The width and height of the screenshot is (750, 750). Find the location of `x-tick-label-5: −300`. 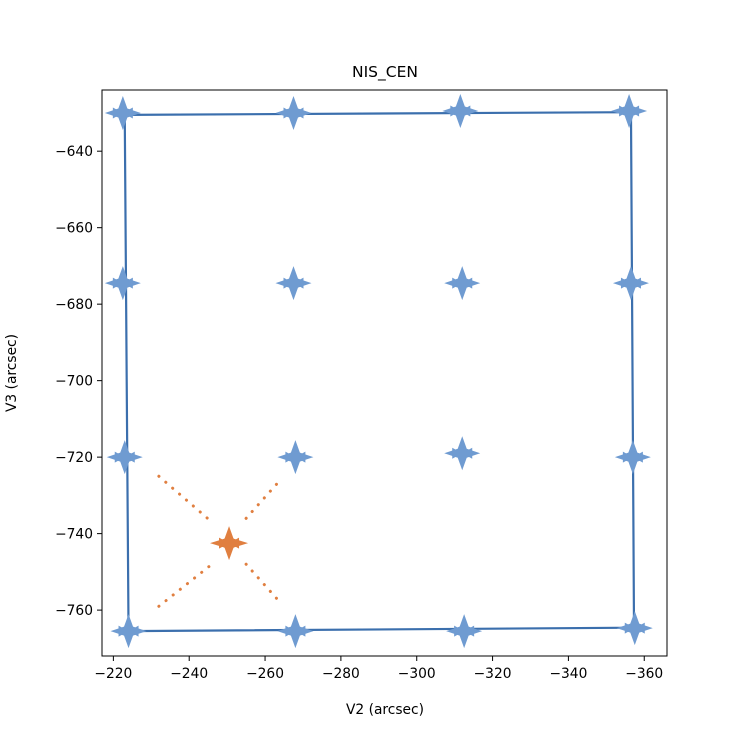

x-tick-label-5: −300 is located at coordinates (417, 674).